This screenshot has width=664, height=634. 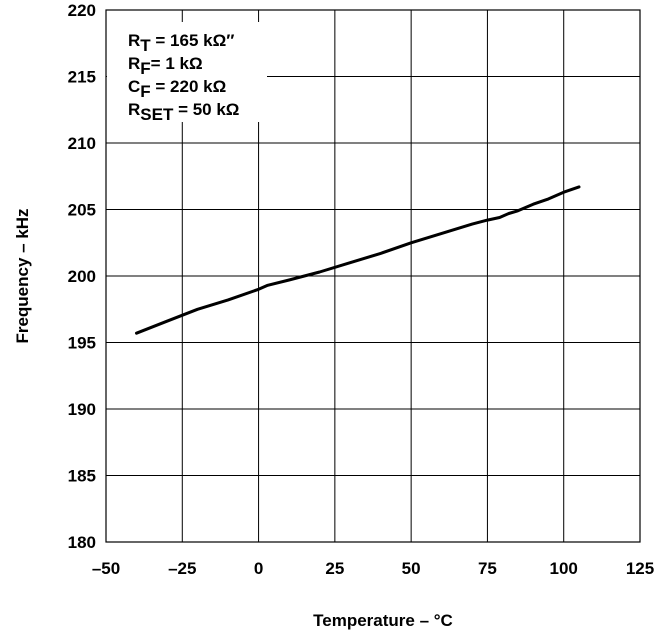 I want to click on x-tick-label: 75, so click(x=487, y=568).